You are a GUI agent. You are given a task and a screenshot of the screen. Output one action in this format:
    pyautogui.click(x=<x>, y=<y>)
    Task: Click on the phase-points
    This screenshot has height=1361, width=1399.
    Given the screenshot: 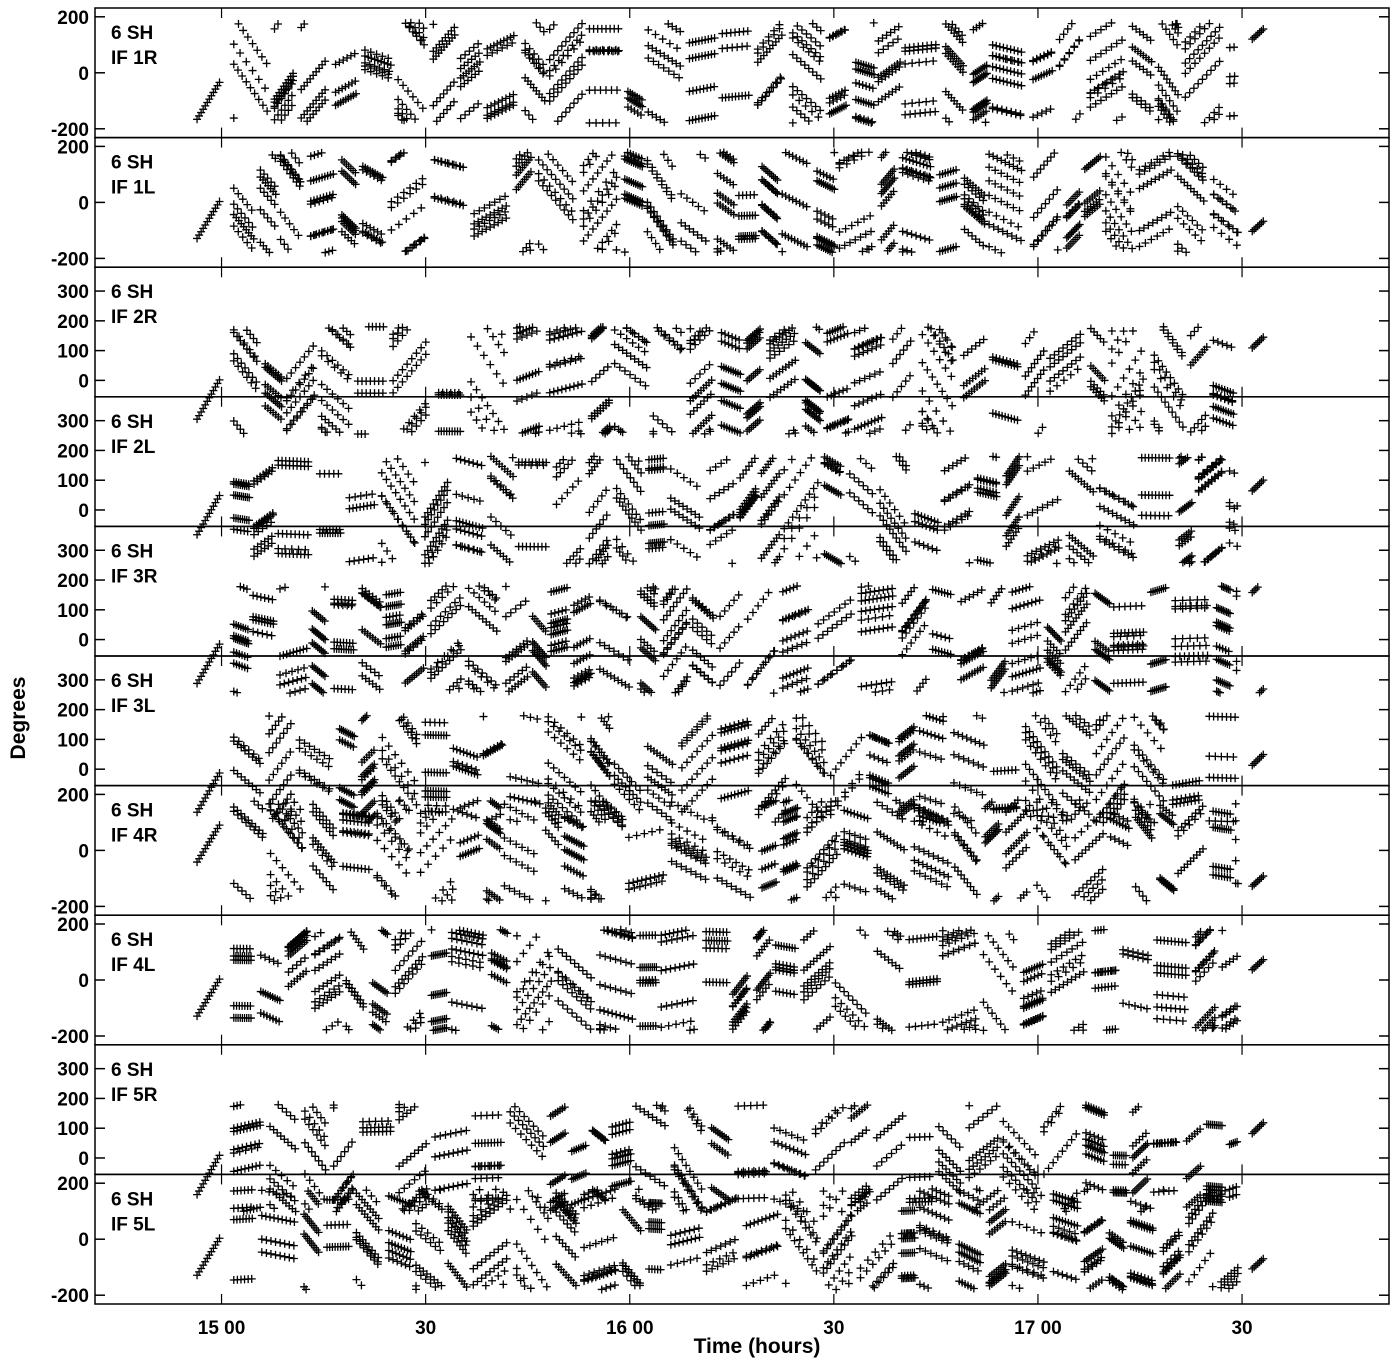 What is the action you would take?
    pyautogui.click(x=730, y=202)
    